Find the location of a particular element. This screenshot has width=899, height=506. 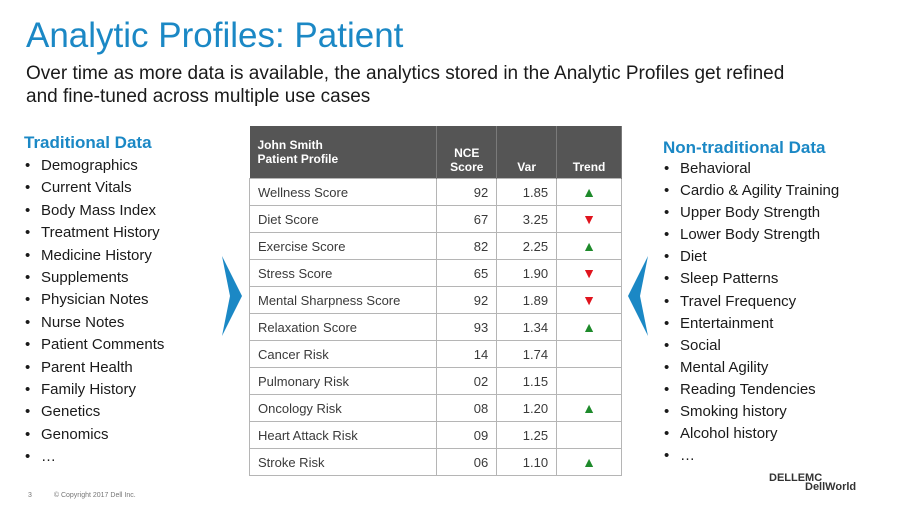

table-row: Stress Score 65 1.90 ▼ is located at coordinates (435, 273).